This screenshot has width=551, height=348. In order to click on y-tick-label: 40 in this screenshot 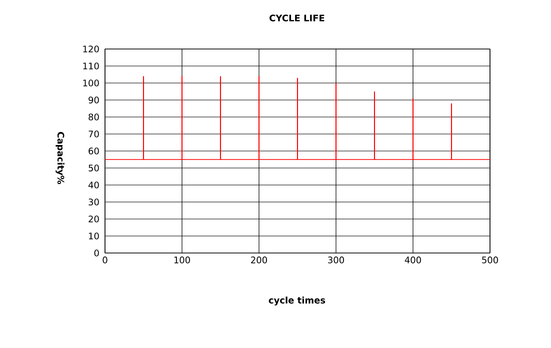, I will do `click(93, 185)`.